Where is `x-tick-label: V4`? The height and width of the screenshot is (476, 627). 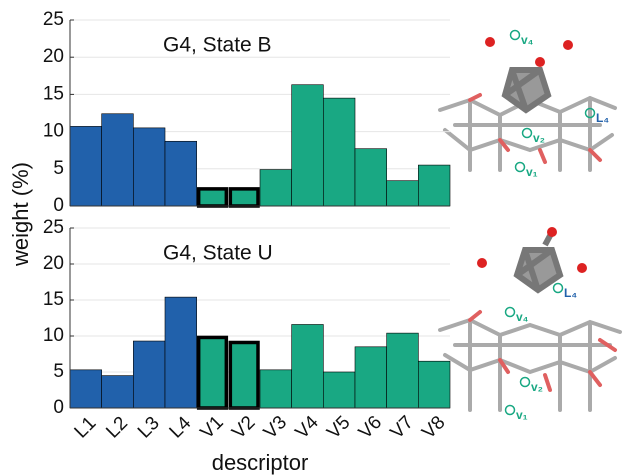 x-tick-label: V4 is located at coordinates (308, 428).